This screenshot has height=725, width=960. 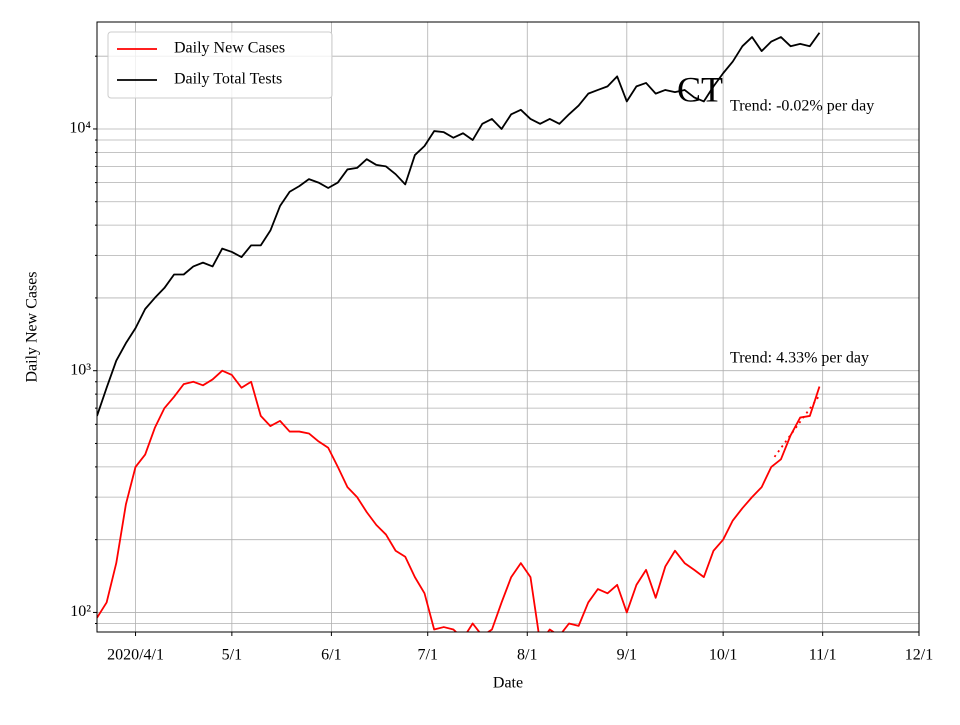 What do you see at coordinates (428, 655) in the screenshot?
I see `x-tick-label: 7/1` at bounding box center [428, 655].